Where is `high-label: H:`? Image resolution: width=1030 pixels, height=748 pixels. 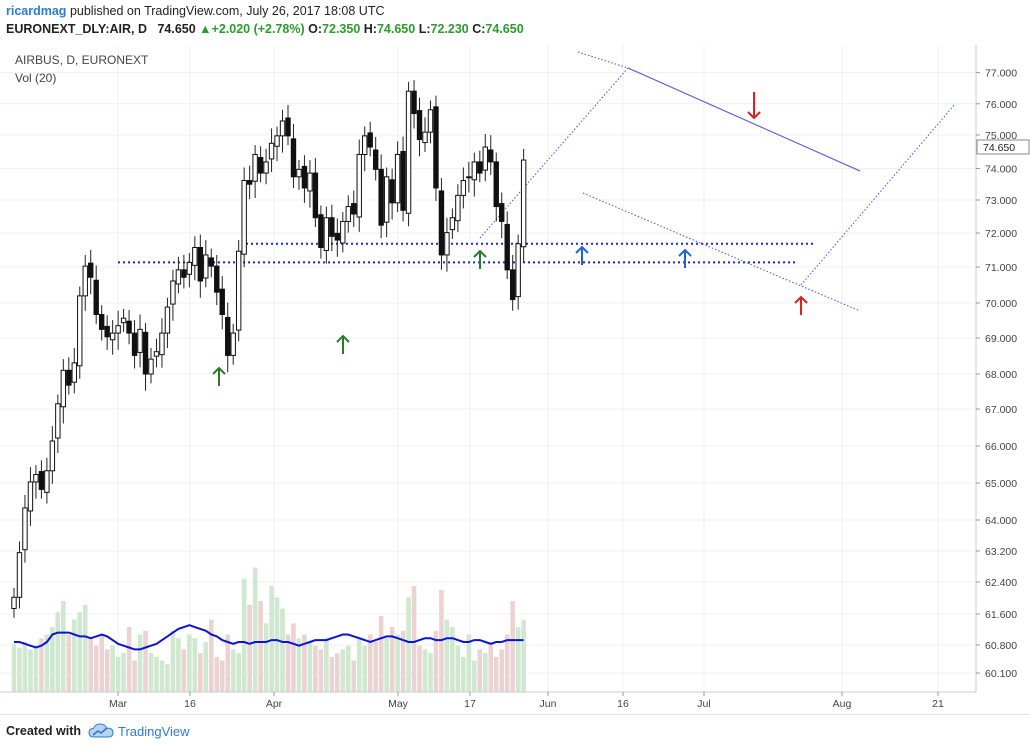
high-label: H: is located at coordinates (370, 29).